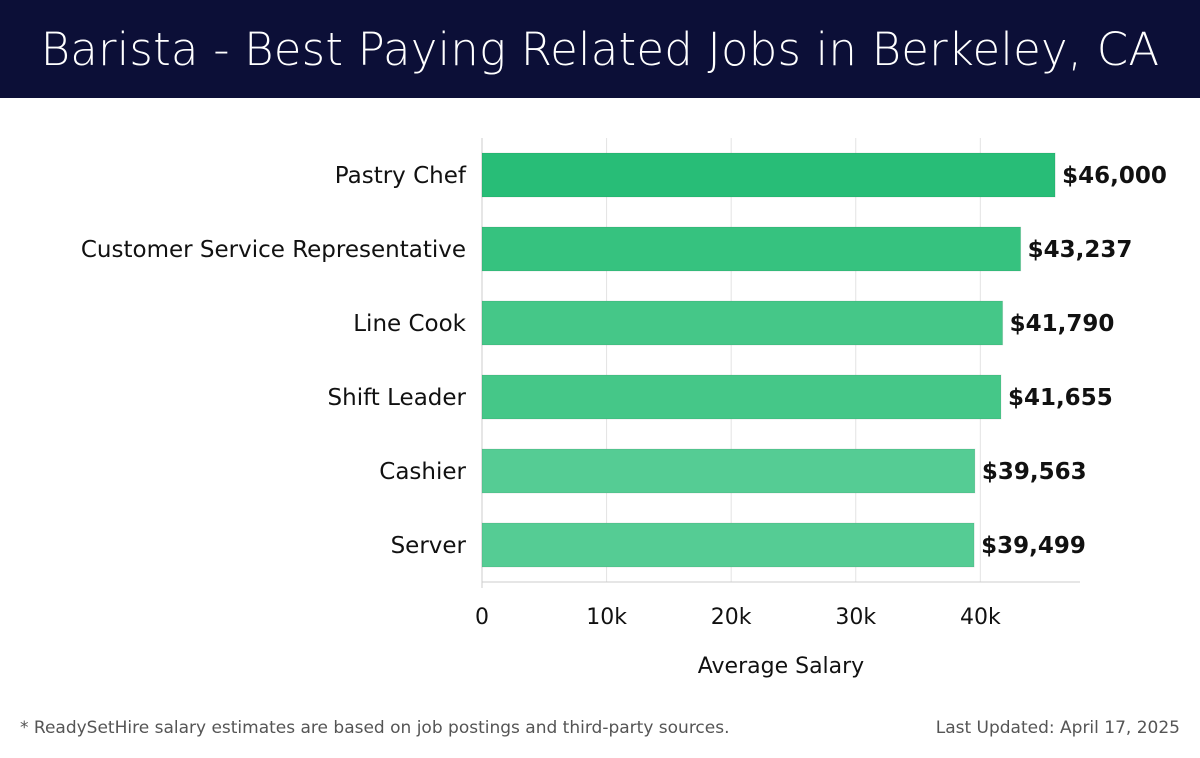 This screenshot has width=1200, height=758. Describe the element at coordinates (1060, 398) in the screenshot. I see `value-label: $41,655` at that location.